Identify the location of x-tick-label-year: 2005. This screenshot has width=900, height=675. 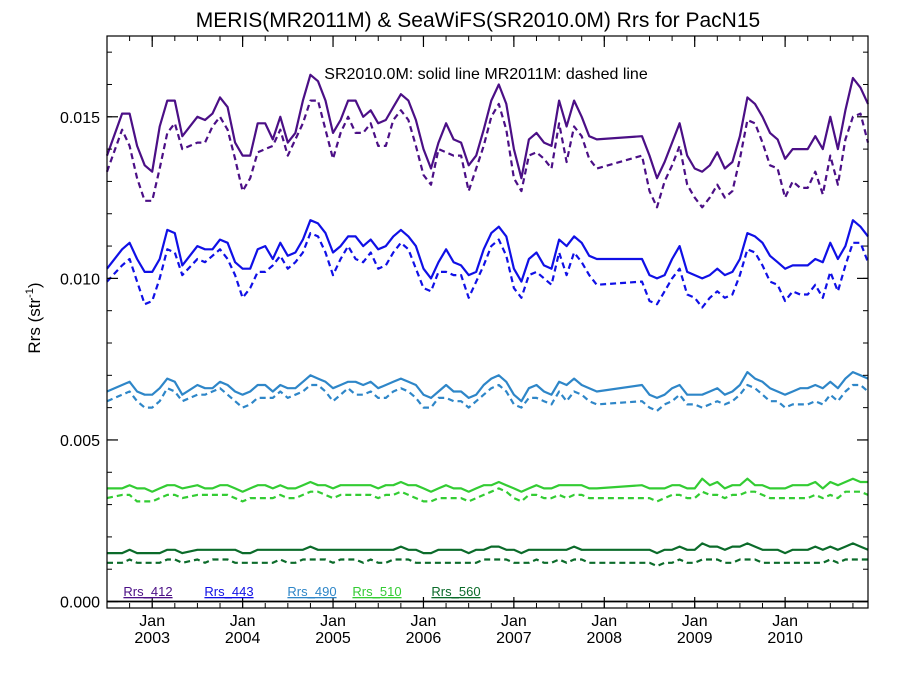
(333, 638).